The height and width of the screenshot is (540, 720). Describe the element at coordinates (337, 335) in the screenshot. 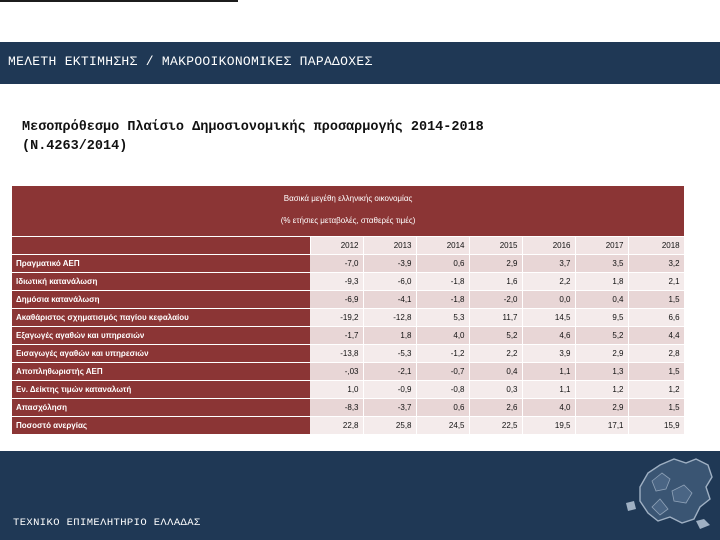

I see `table-cell: -1,7` at that location.